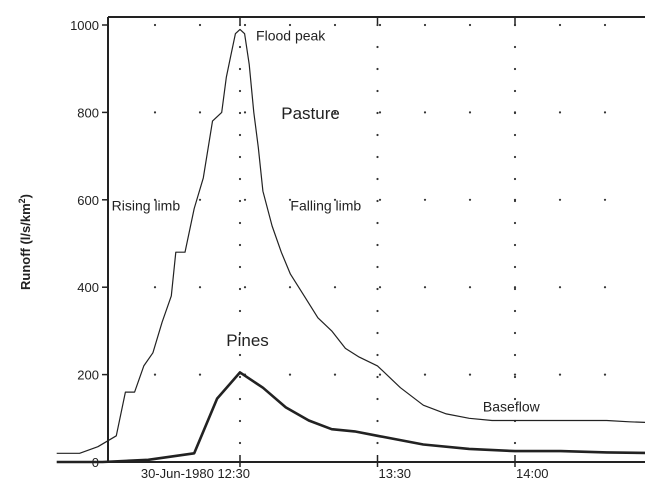 The width and height of the screenshot is (645, 479). Describe the element at coordinates (146, 206) in the screenshot. I see `annotation-rising-limb: Rising limb` at that location.